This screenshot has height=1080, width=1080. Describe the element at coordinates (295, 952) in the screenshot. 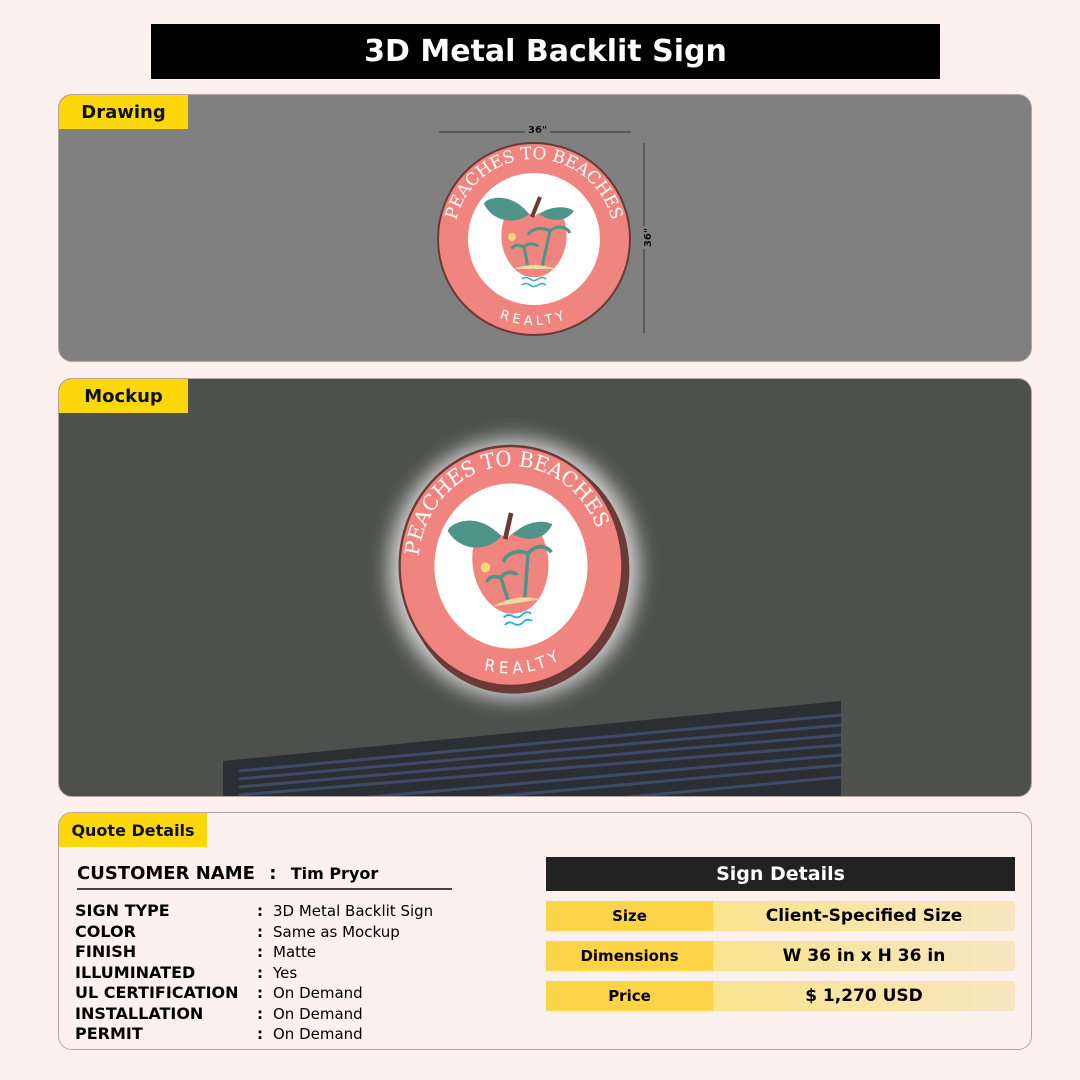

I see `row-value: Matte` at that location.